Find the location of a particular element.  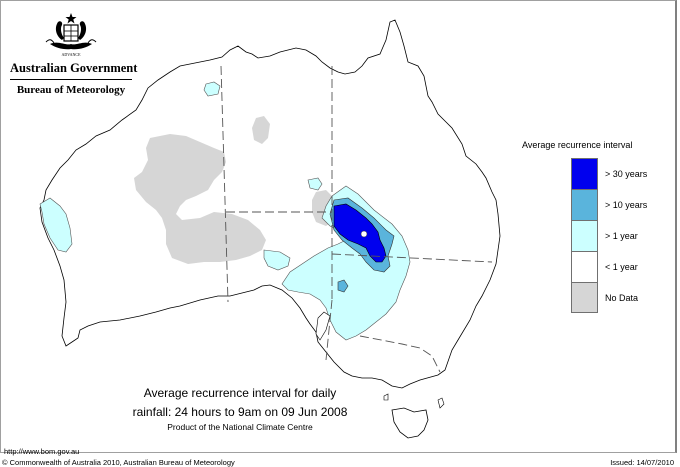

legend-item: > 30 years is located at coordinates (621, 173).